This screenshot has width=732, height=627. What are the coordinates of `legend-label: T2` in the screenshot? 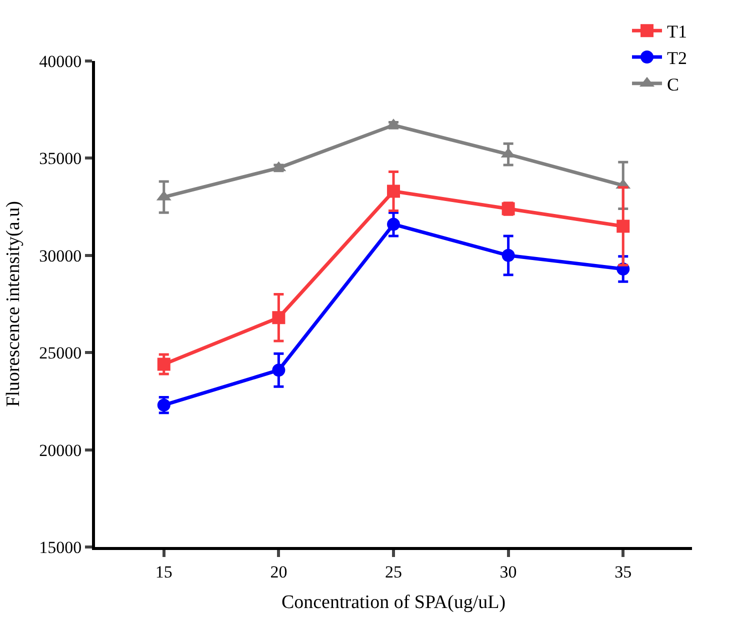 It's located at (677, 58).